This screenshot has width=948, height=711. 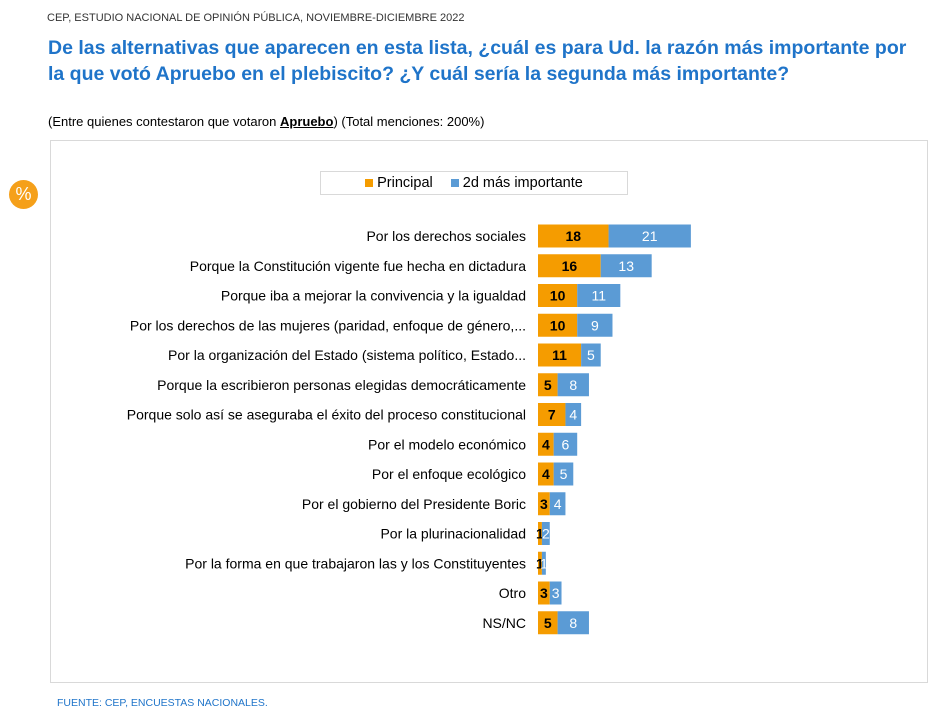 I want to click on category-label: Por el gobierno del Presidente Boric, so click(x=414, y=504).